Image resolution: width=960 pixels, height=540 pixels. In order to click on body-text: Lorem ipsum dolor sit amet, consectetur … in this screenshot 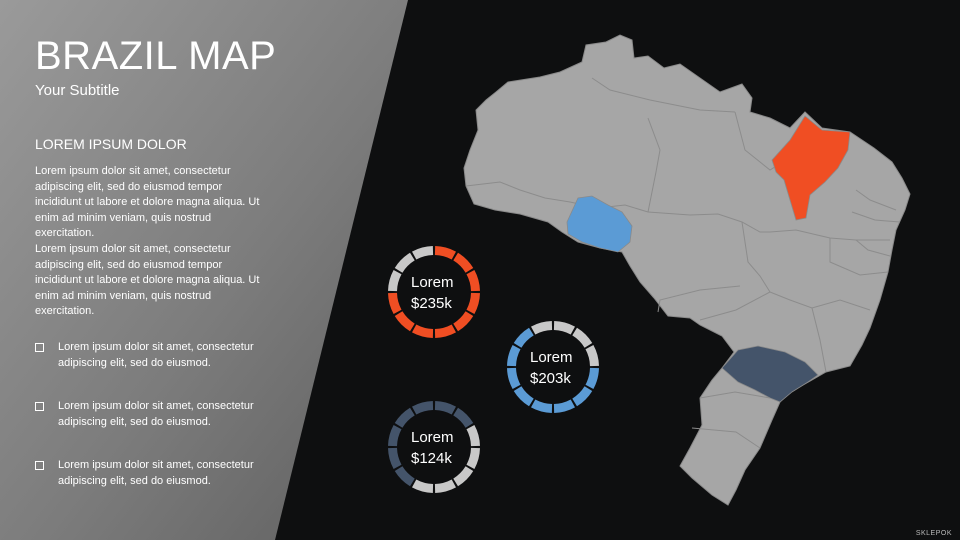, I will do `click(150, 242)`.